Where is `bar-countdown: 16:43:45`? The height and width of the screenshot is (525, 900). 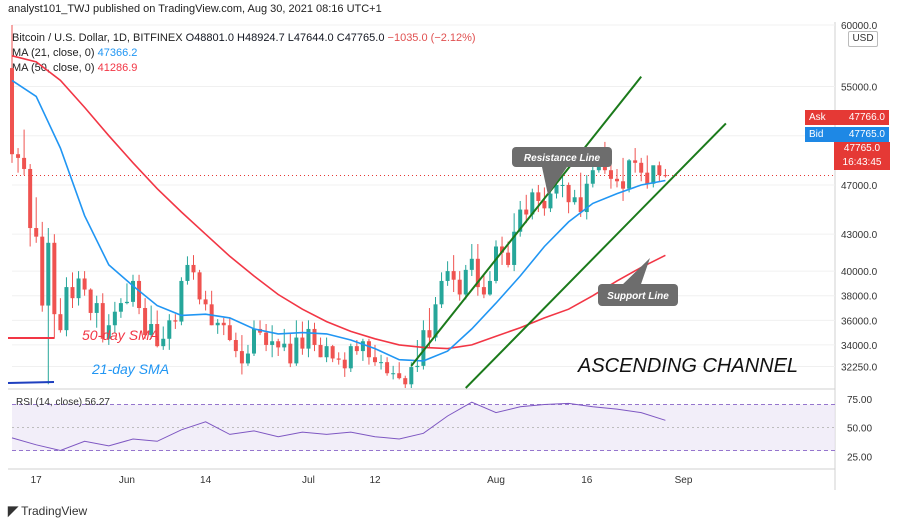 bar-countdown: 16:43:45 is located at coordinates (862, 162).